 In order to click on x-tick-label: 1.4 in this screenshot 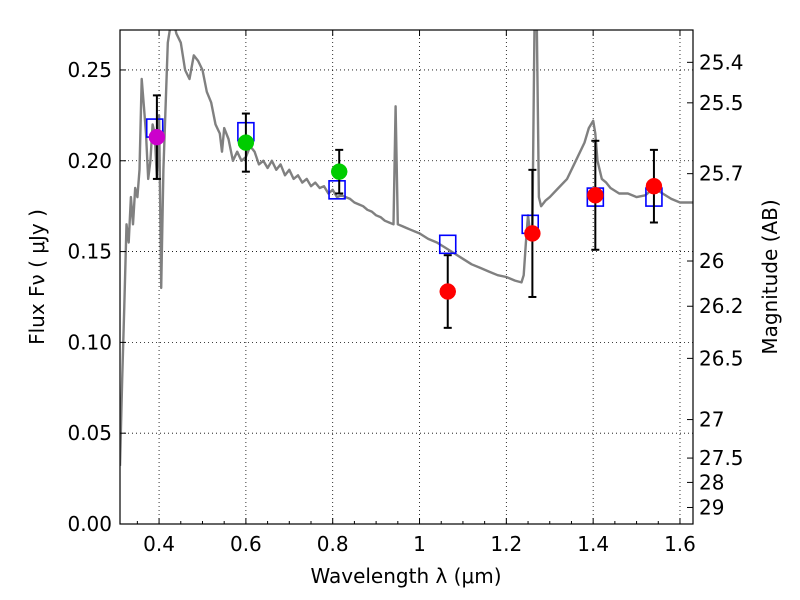, I will do `click(593, 544)`.